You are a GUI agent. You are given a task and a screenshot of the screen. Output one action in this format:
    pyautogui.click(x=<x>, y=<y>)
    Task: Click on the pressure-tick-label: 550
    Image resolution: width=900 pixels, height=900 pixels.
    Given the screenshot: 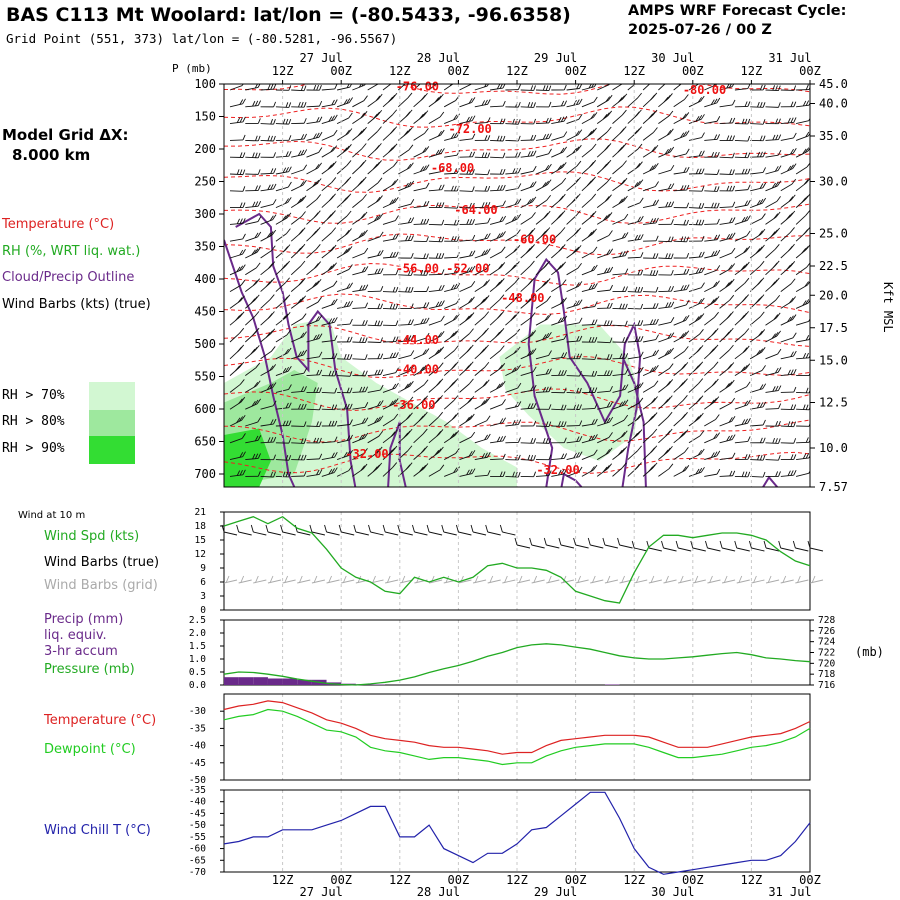 What is the action you would take?
    pyautogui.click(x=205, y=377)
    